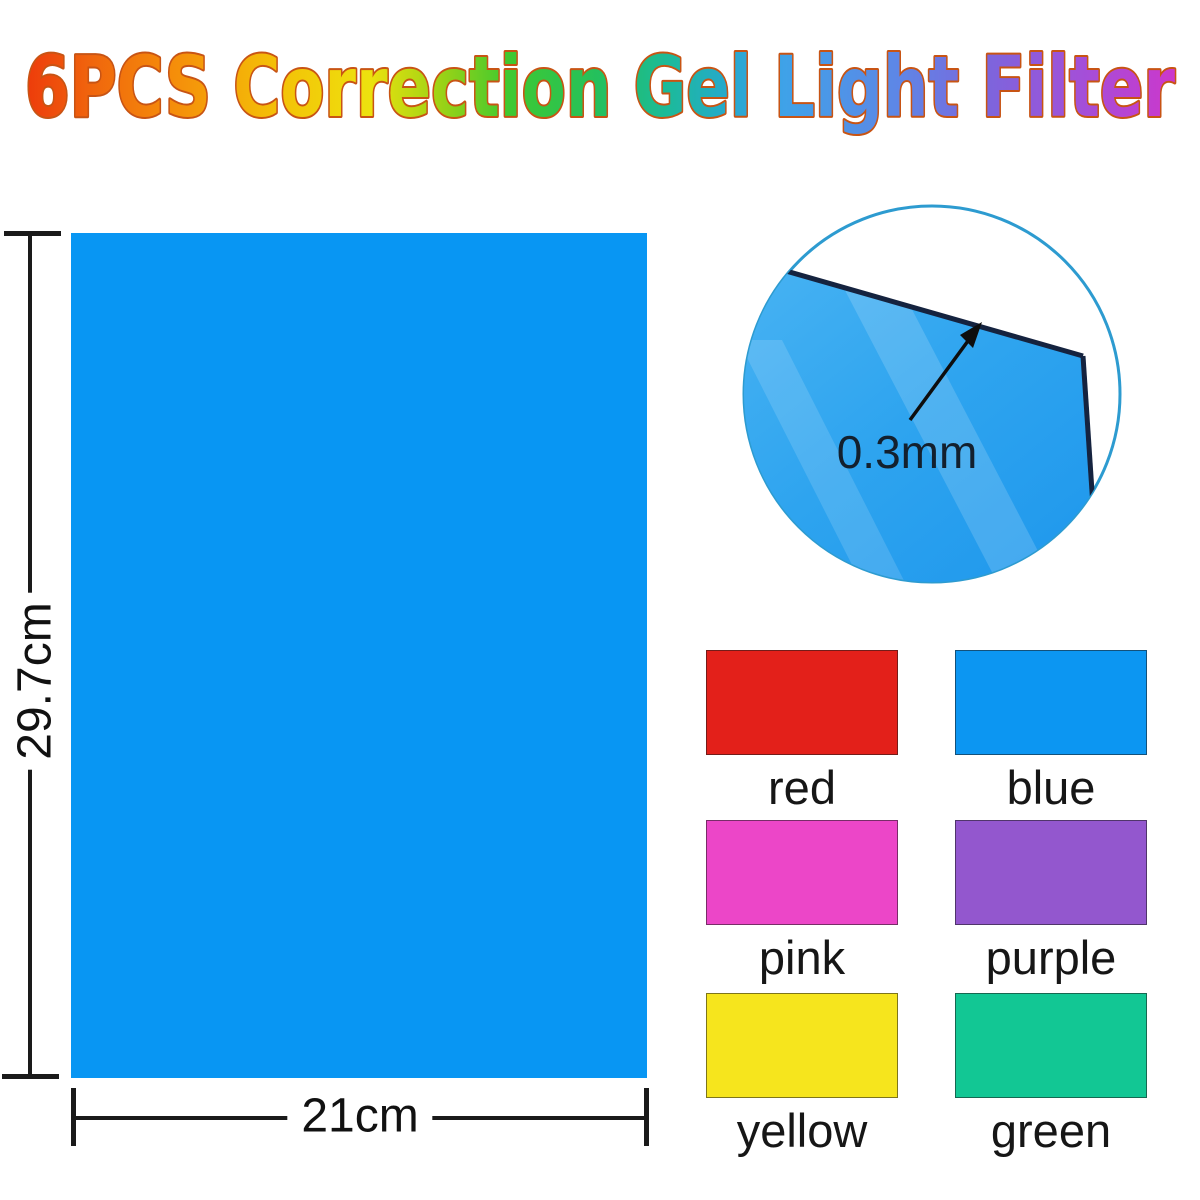 This screenshot has width=1200, height=1200. What do you see at coordinates (1051, 702) in the screenshot?
I see `color-swatch-blue` at bounding box center [1051, 702].